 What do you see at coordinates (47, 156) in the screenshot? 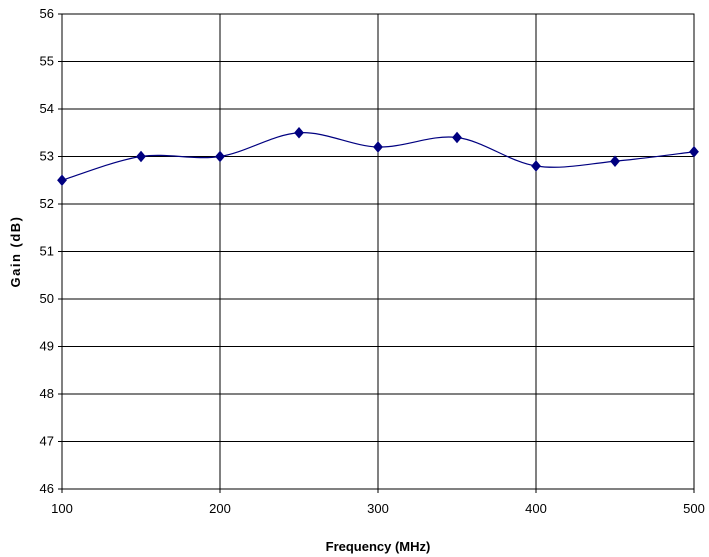
I see `y-tick-label: 53` at bounding box center [47, 156].